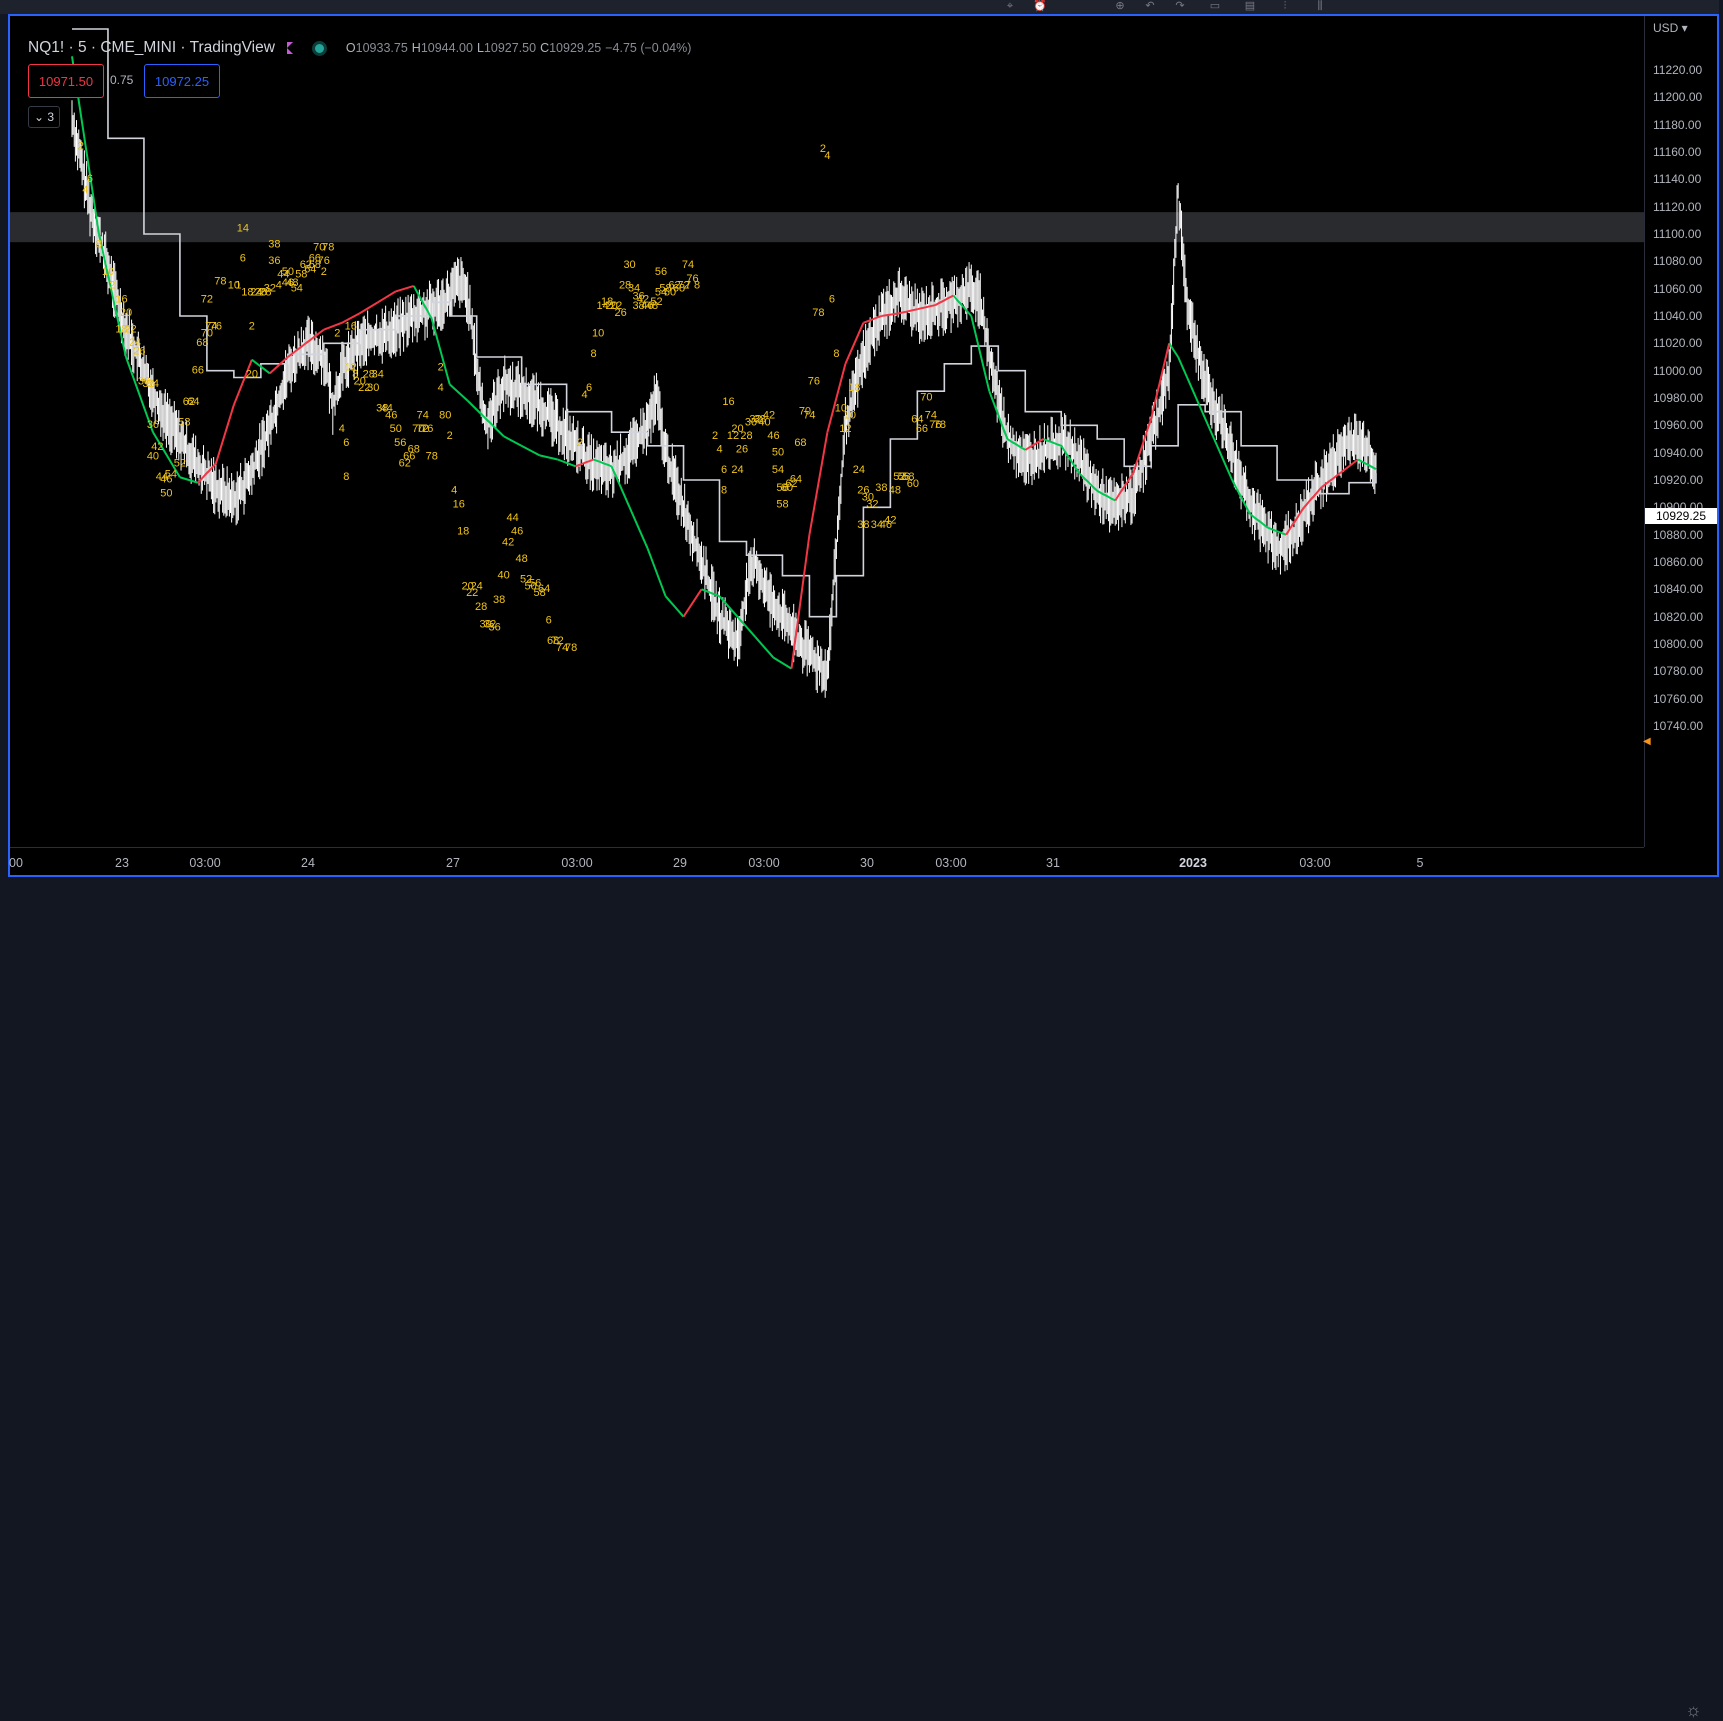 The image size is (1723, 1721). Describe the element at coordinates (423, 416) in the screenshot. I see `sequence-label: 74` at that location.